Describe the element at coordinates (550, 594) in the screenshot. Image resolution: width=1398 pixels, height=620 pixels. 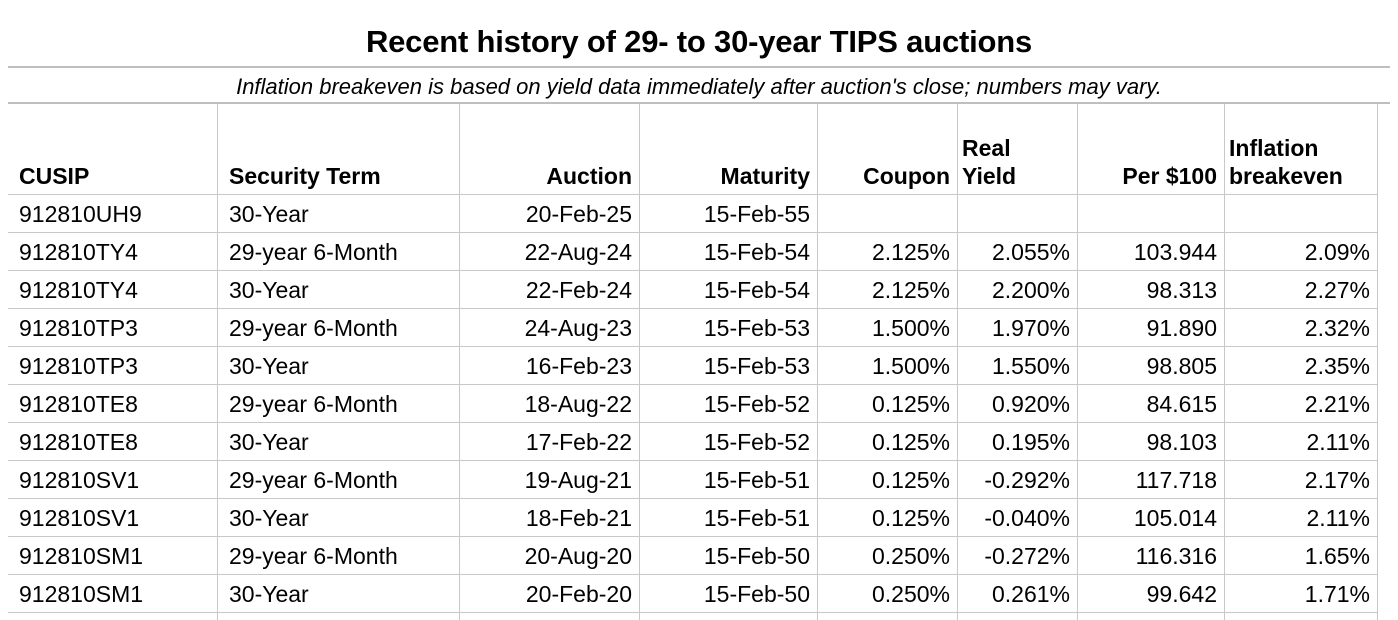
I see `table-cell-r10-auction: 20-Feb-20` at that location.